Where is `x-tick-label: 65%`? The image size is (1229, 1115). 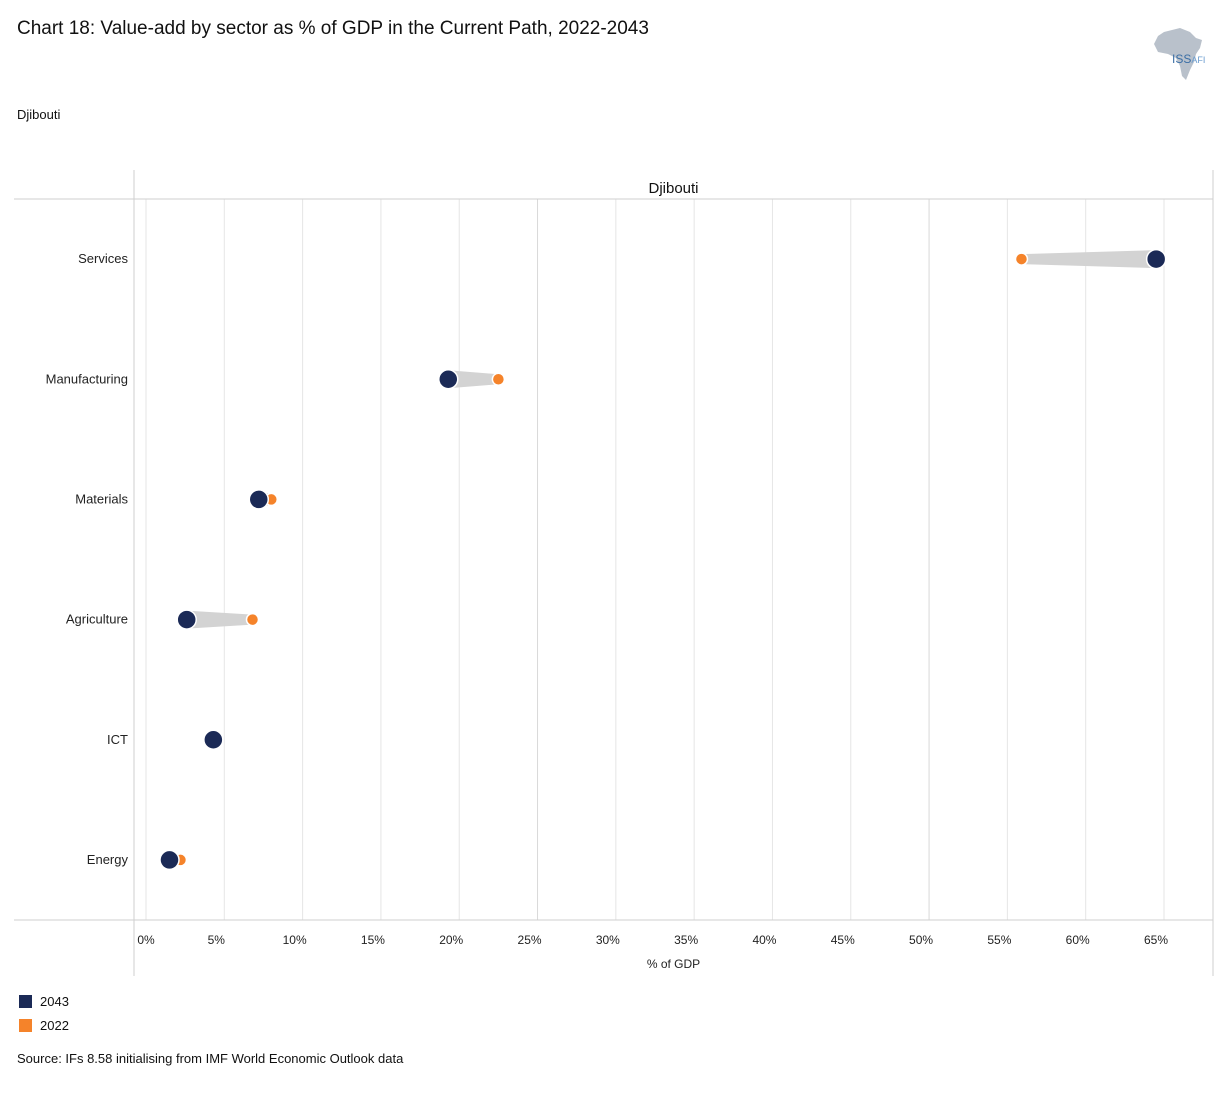
x-tick-label: 65% is located at coordinates (1156, 940).